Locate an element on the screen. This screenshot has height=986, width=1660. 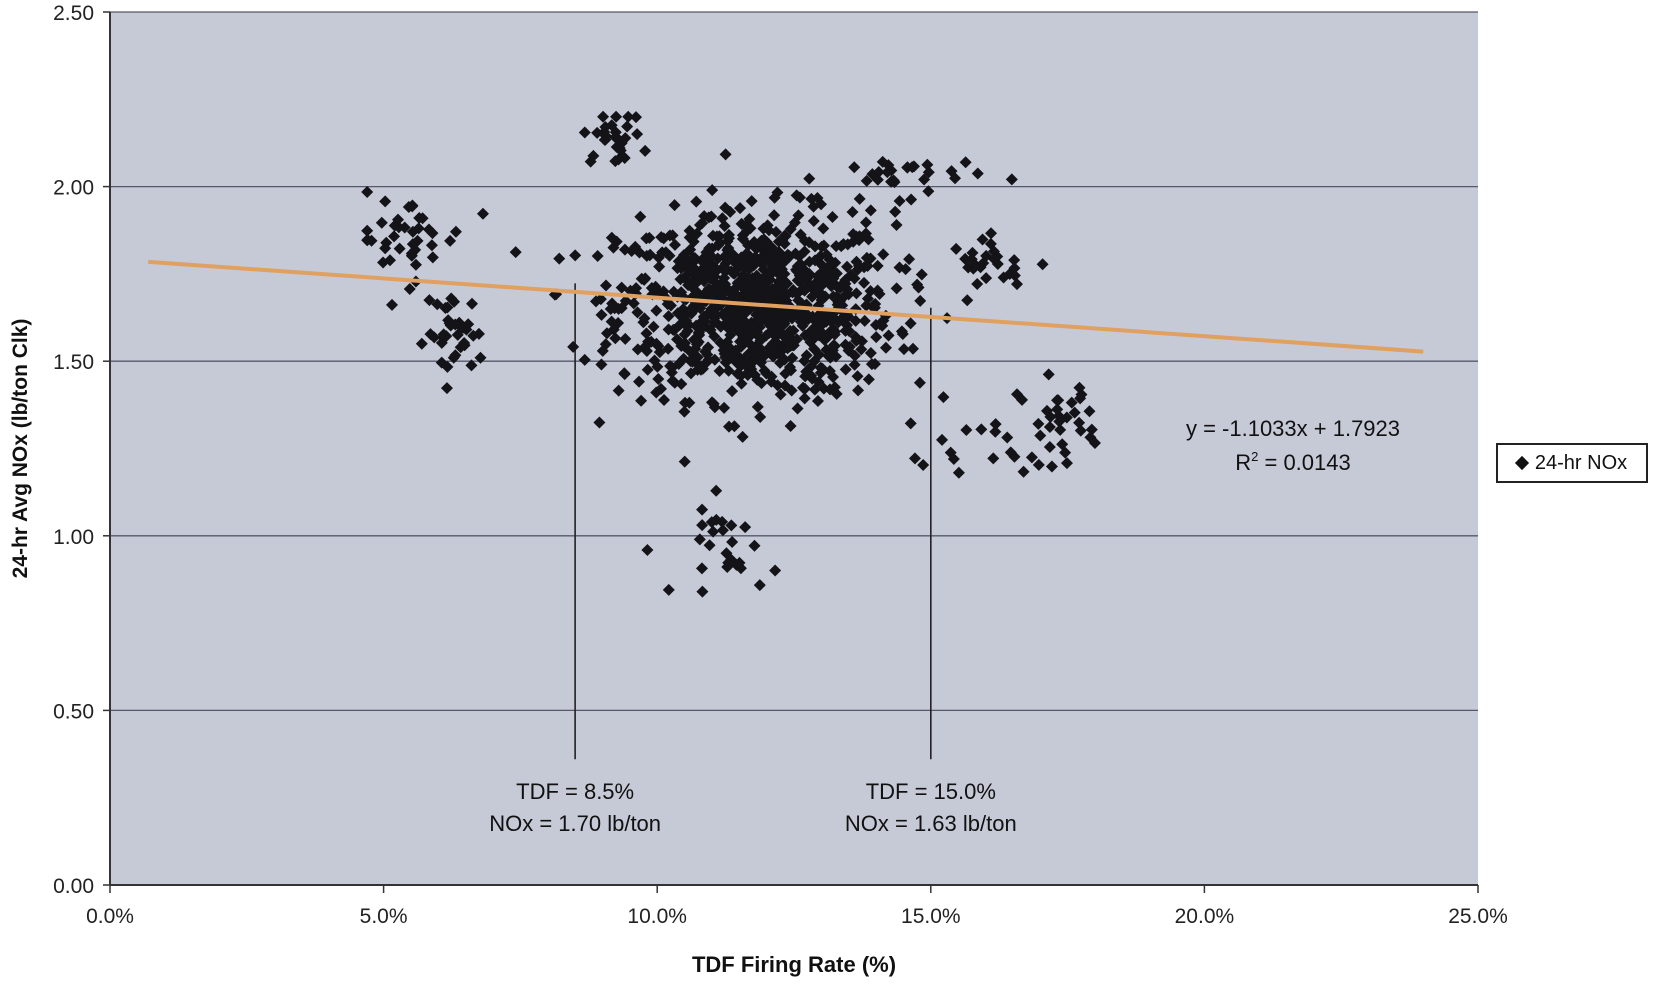
annotation-2-line2: NOx = 1.63 lb/ton is located at coordinates (931, 823).